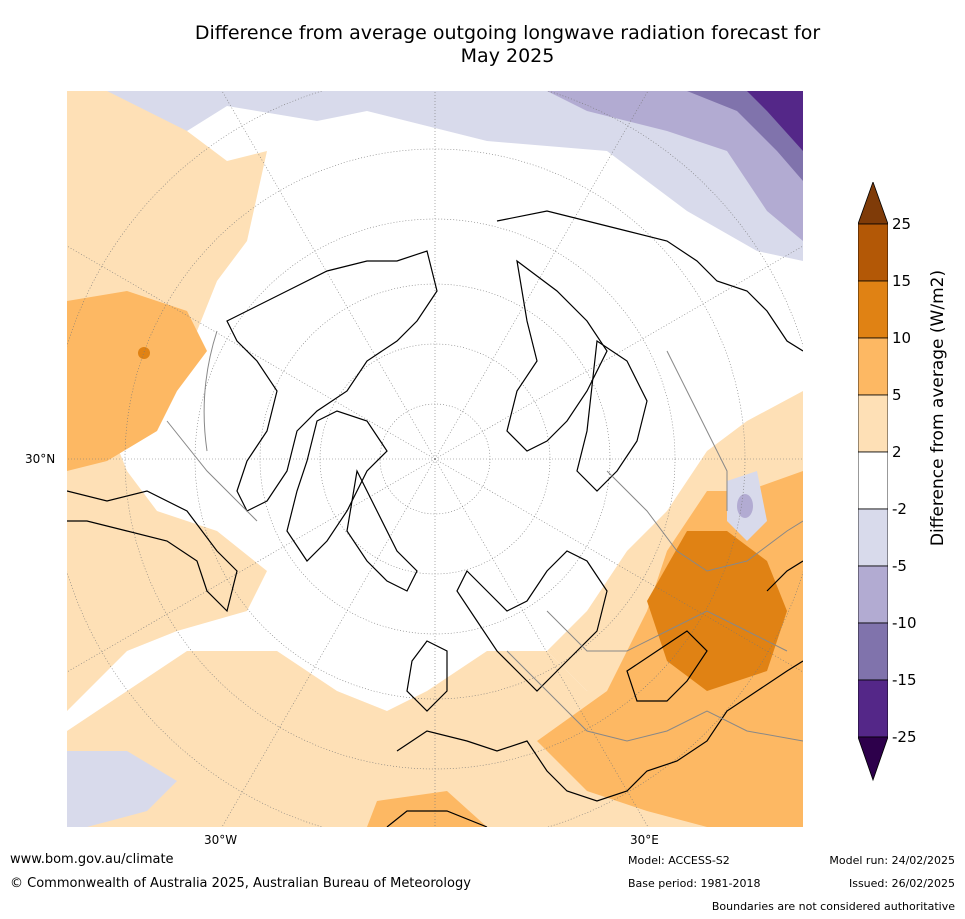 The width and height of the screenshot is (965, 919). What do you see at coordinates (507, 56) in the screenshot?
I see `title-line-2: May 2025` at bounding box center [507, 56].